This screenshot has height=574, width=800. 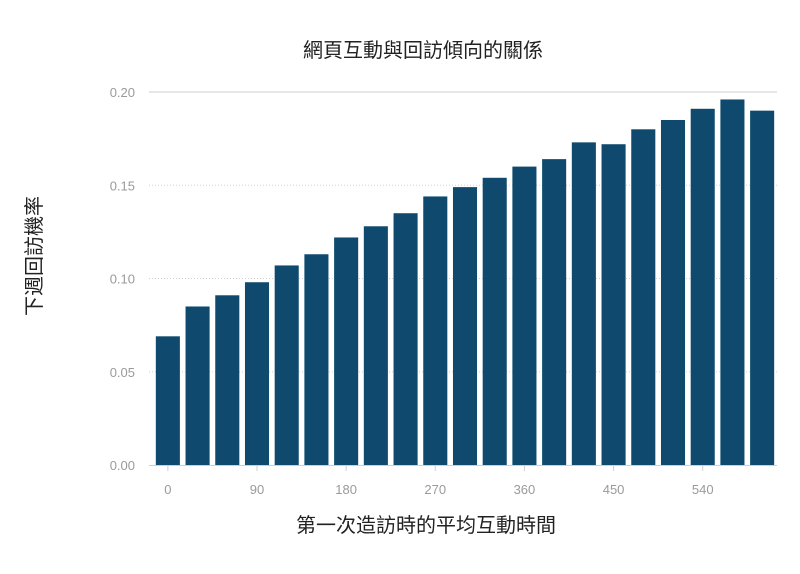 I want to click on y-tick-label: 0.05, so click(x=122, y=372).